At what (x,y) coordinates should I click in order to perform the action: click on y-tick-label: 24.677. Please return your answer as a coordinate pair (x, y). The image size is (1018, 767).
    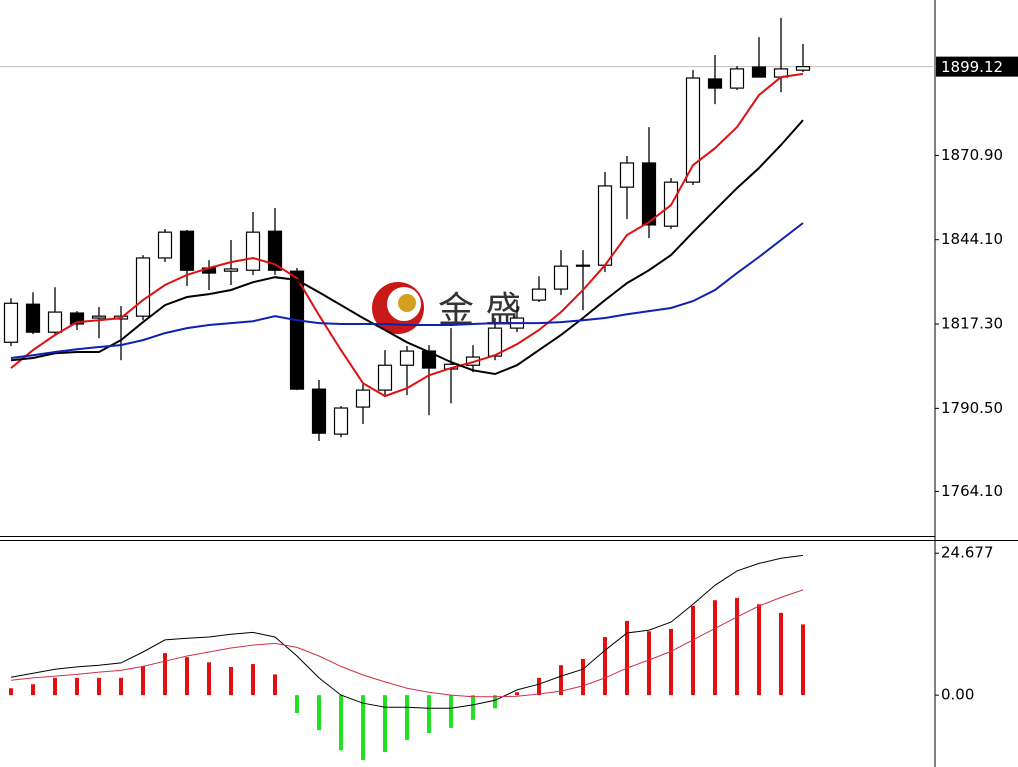
    Looking at the image, I should click on (967, 553).